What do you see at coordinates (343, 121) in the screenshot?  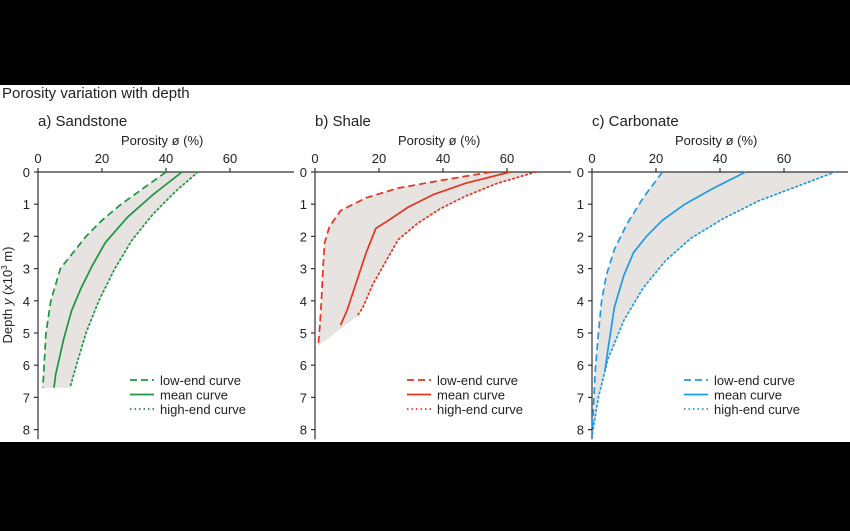 I see `panel-title: b) Shale` at bounding box center [343, 121].